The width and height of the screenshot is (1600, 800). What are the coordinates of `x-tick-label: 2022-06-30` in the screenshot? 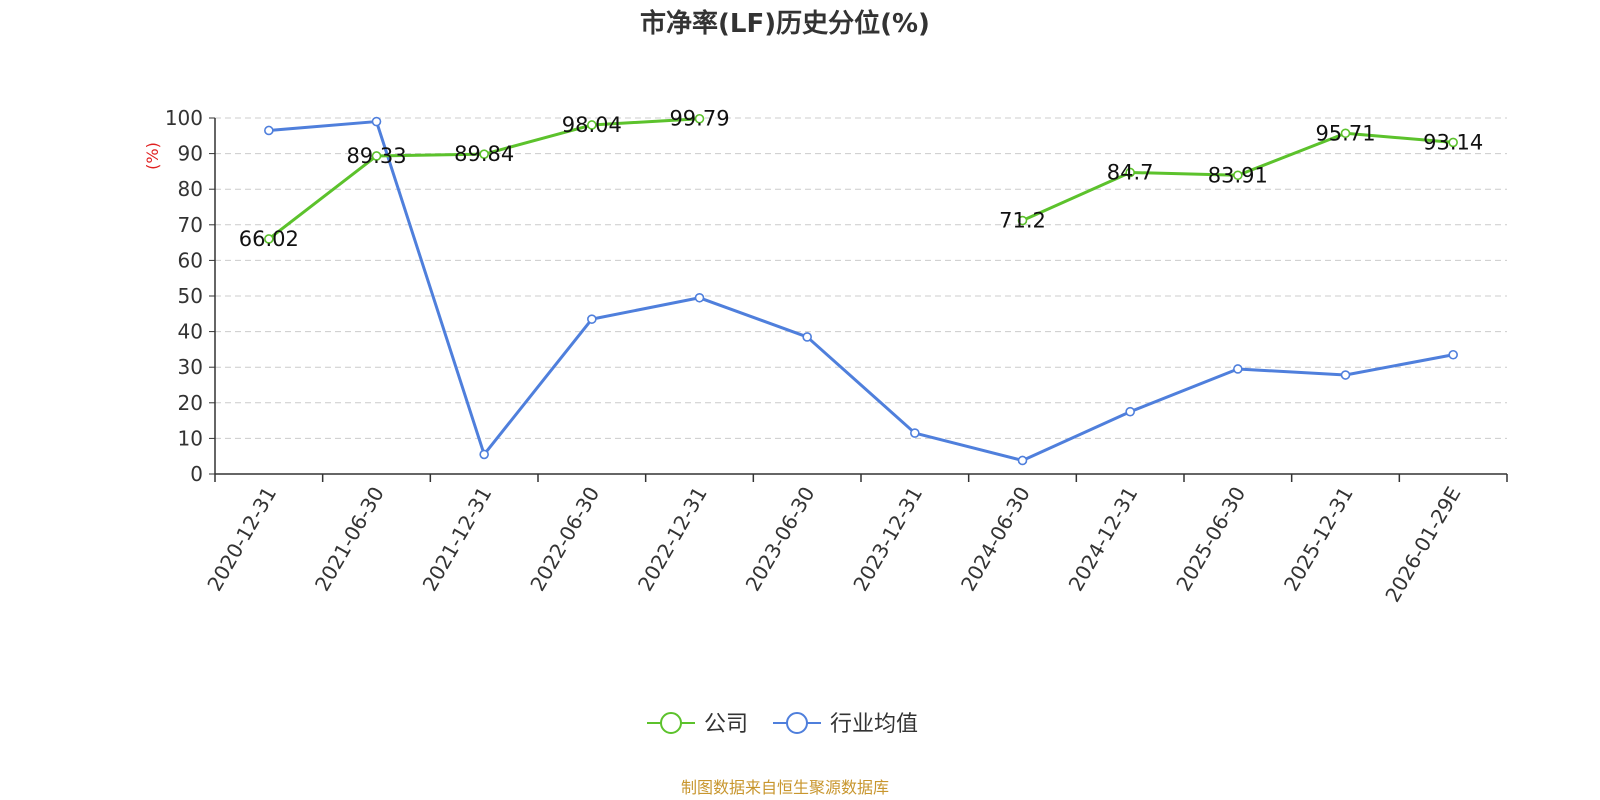 It's located at (564, 539).